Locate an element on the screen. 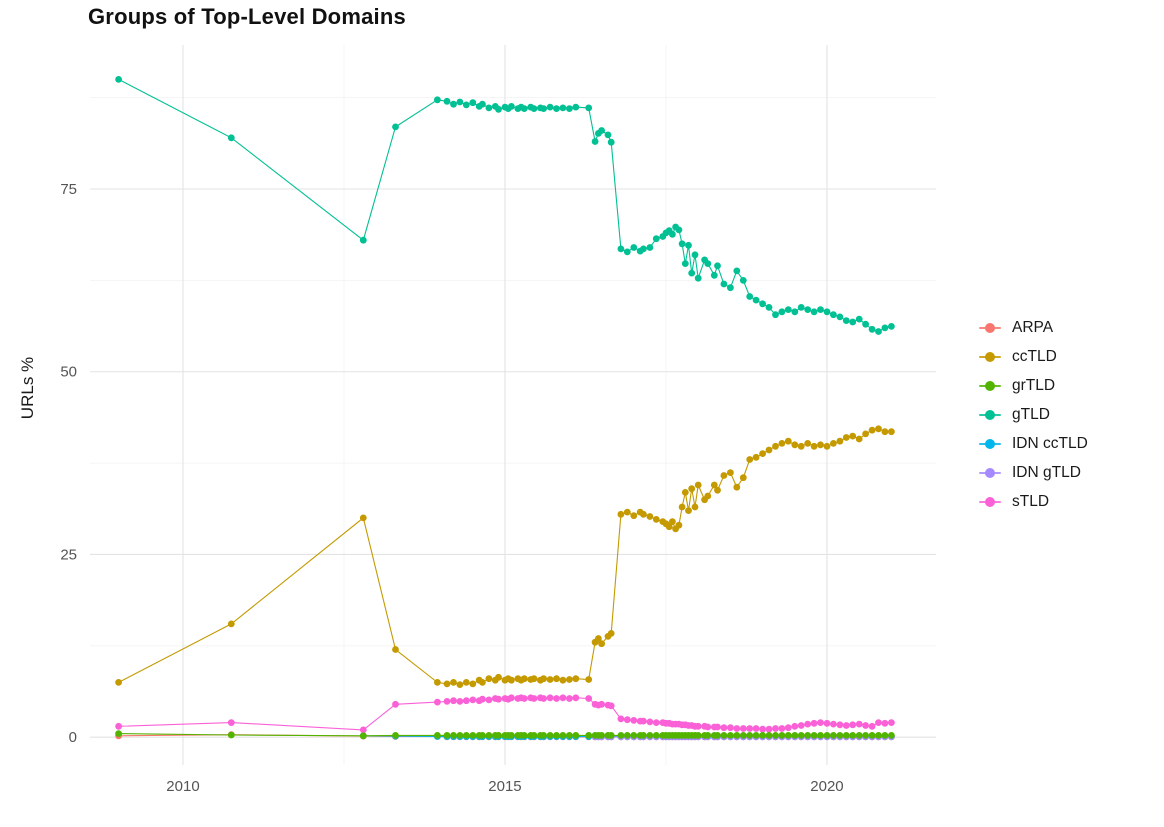  legend-item-idn-gtld: IDN gTLD is located at coordinates (1033, 472).